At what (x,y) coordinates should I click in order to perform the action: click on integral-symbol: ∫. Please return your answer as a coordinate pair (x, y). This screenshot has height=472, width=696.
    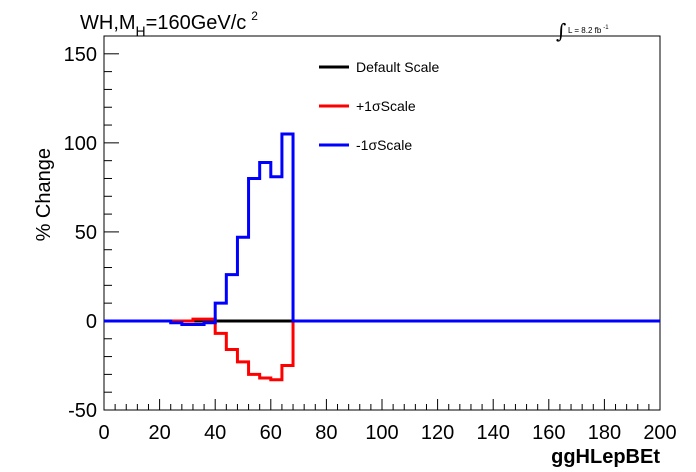
    Looking at the image, I should click on (561, 31).